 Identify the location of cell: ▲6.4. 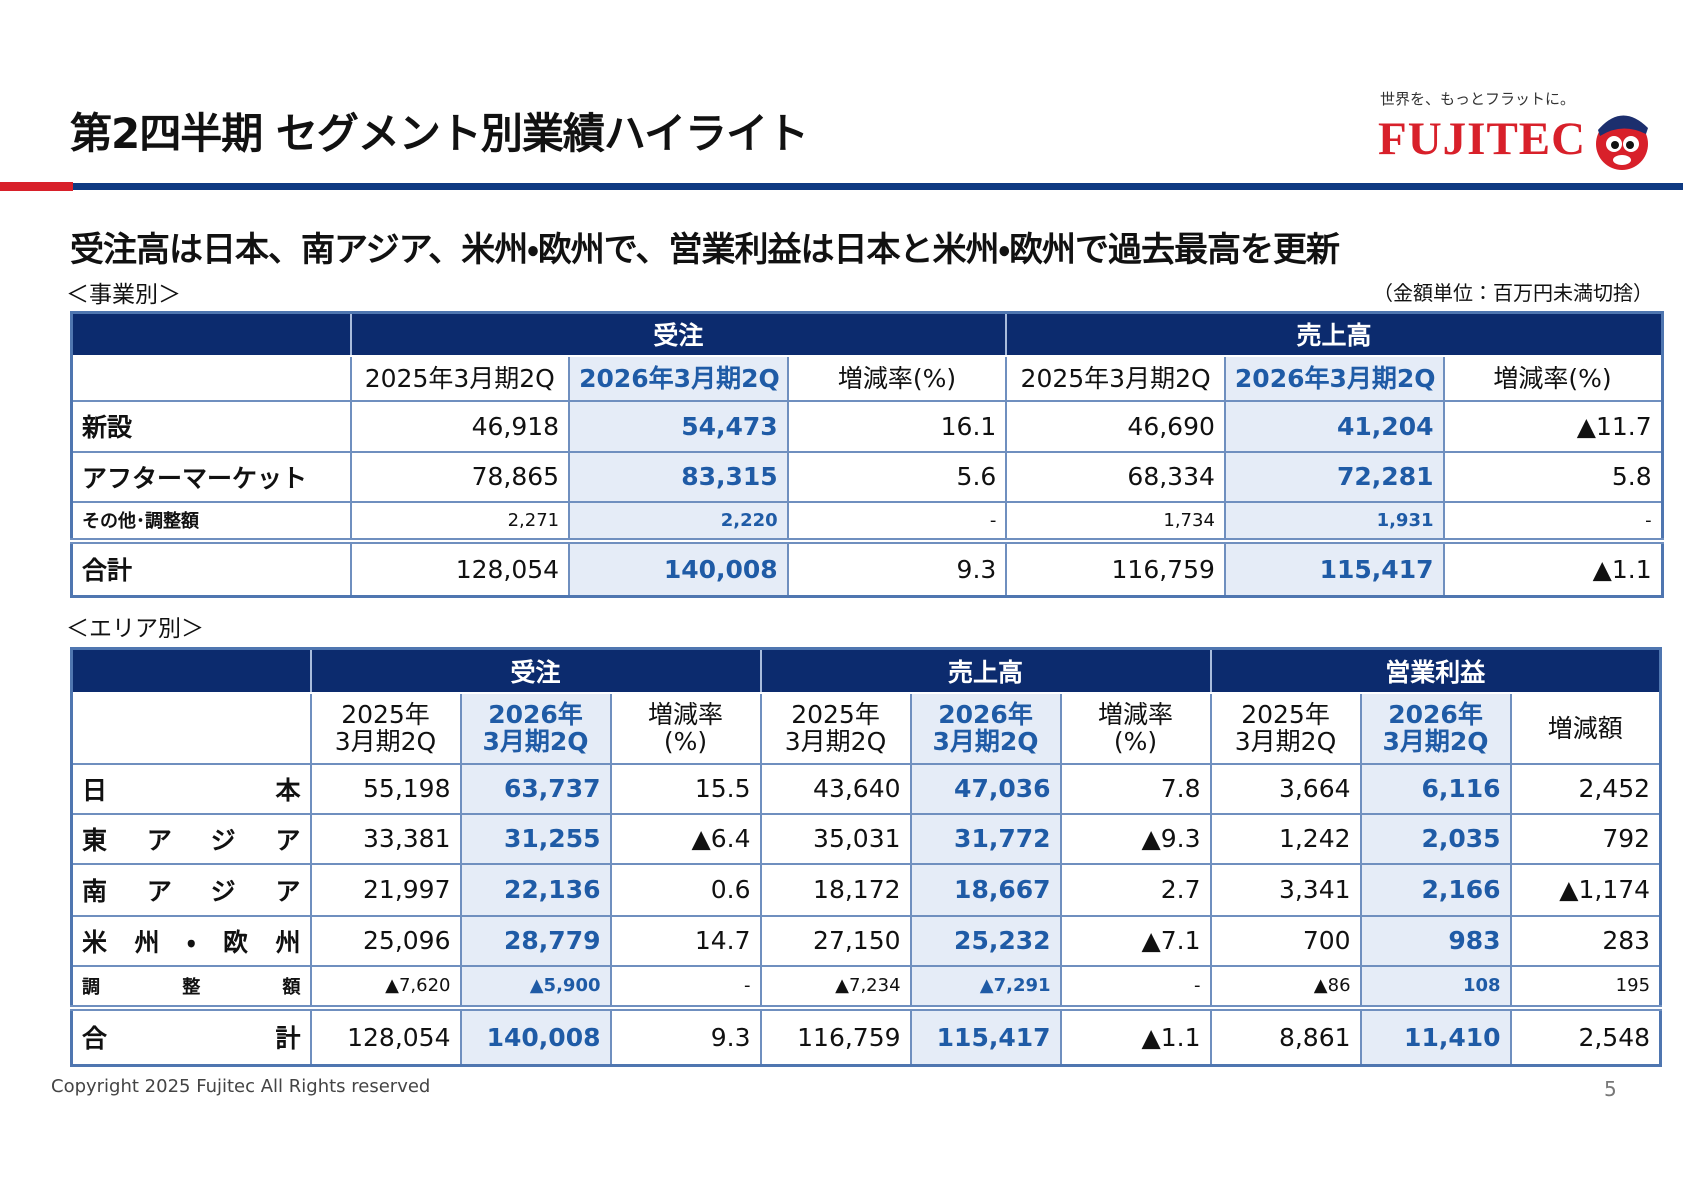
(685, 838).